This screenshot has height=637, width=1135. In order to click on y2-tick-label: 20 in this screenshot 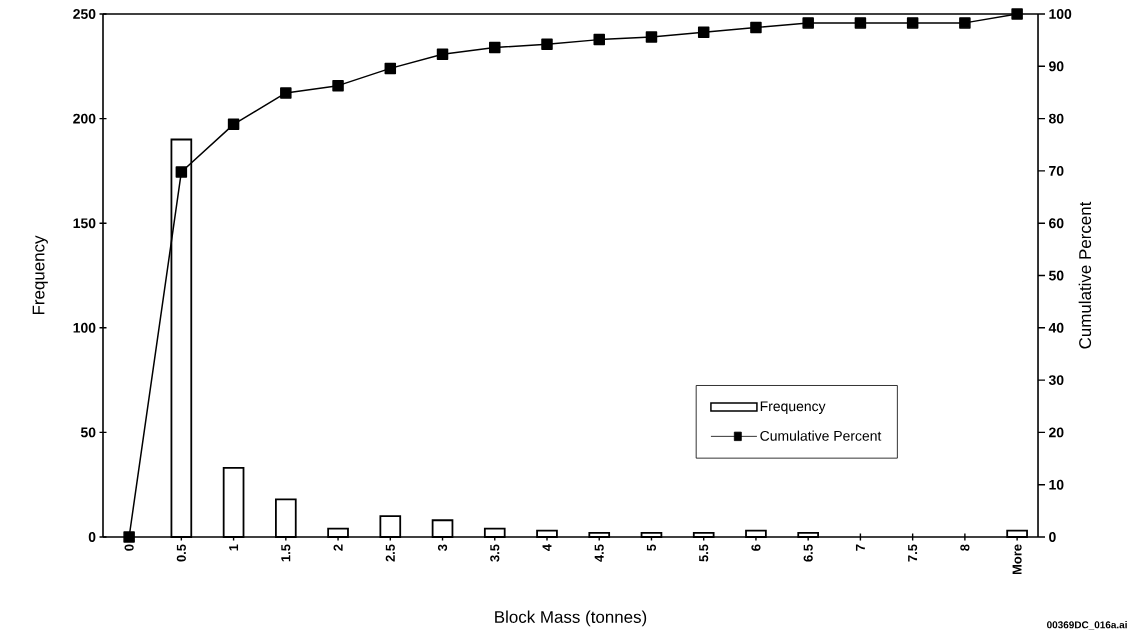, I will do `click(1056, 432)`.